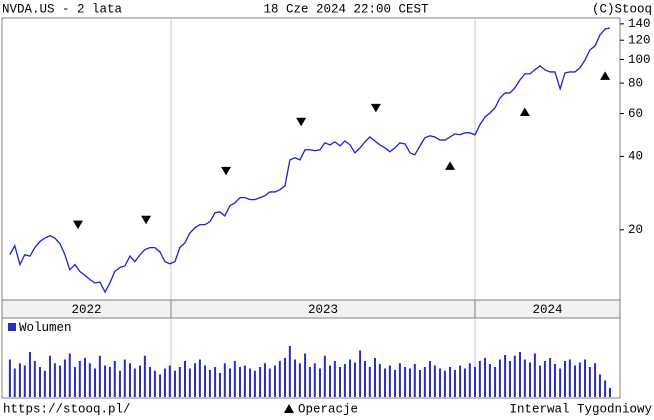 The image size is (654, 420). I want to click on y-tick-label: 100, so click(639, 60).